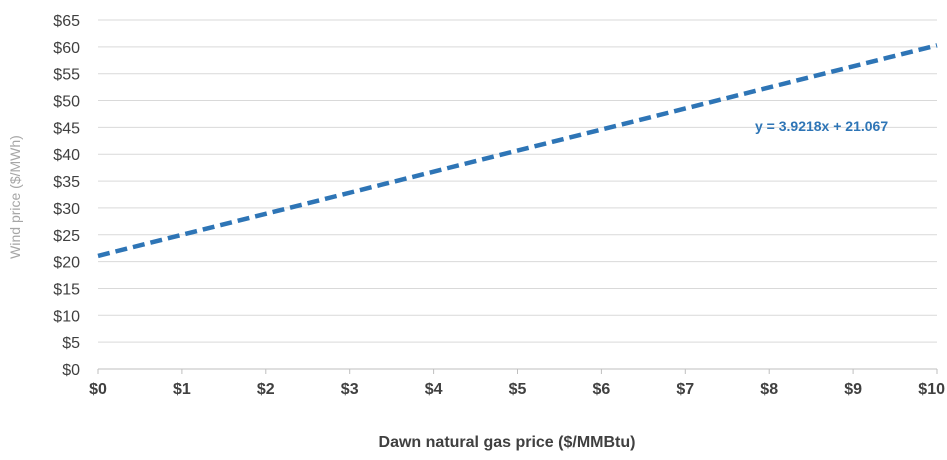 This screenshot has width=947, height=460. I want to click on x-tick-labels: $0 $1 $2 $3 $4 $5 $6 $7 $8 $9 $10, so click(517, 389).